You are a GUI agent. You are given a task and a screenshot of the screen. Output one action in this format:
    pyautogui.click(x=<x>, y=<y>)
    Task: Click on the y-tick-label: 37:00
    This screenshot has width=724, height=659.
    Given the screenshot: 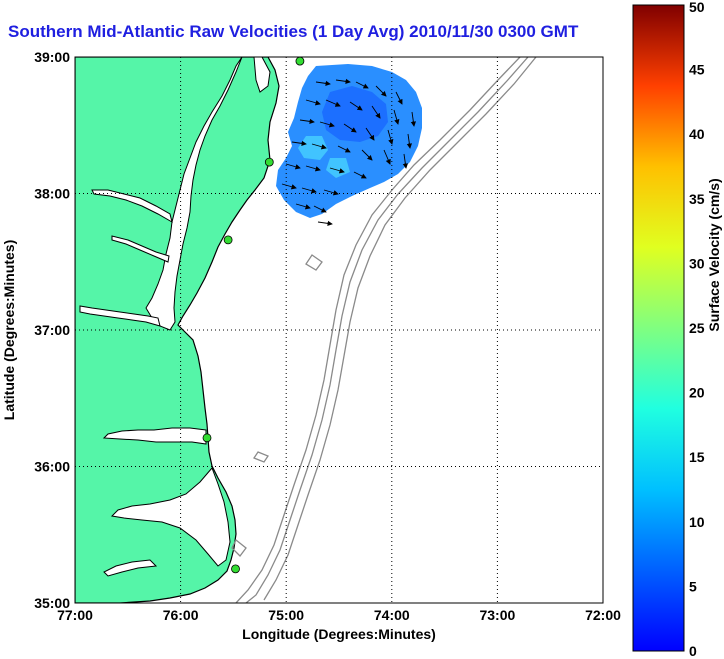 What is the action you would take?
    pyautogui.click(x=52, y=330)
    